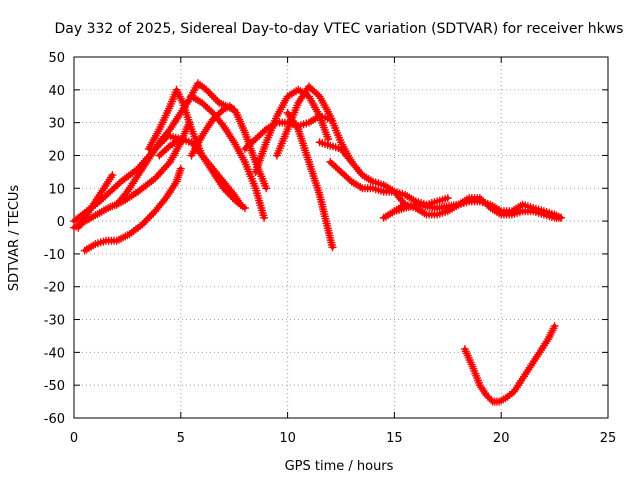 The image size is (640, 480). What do you see at coordinates (54, 419) in the screenshot?
I see `y-tick-label: -60` at bounding box center [54, 419].